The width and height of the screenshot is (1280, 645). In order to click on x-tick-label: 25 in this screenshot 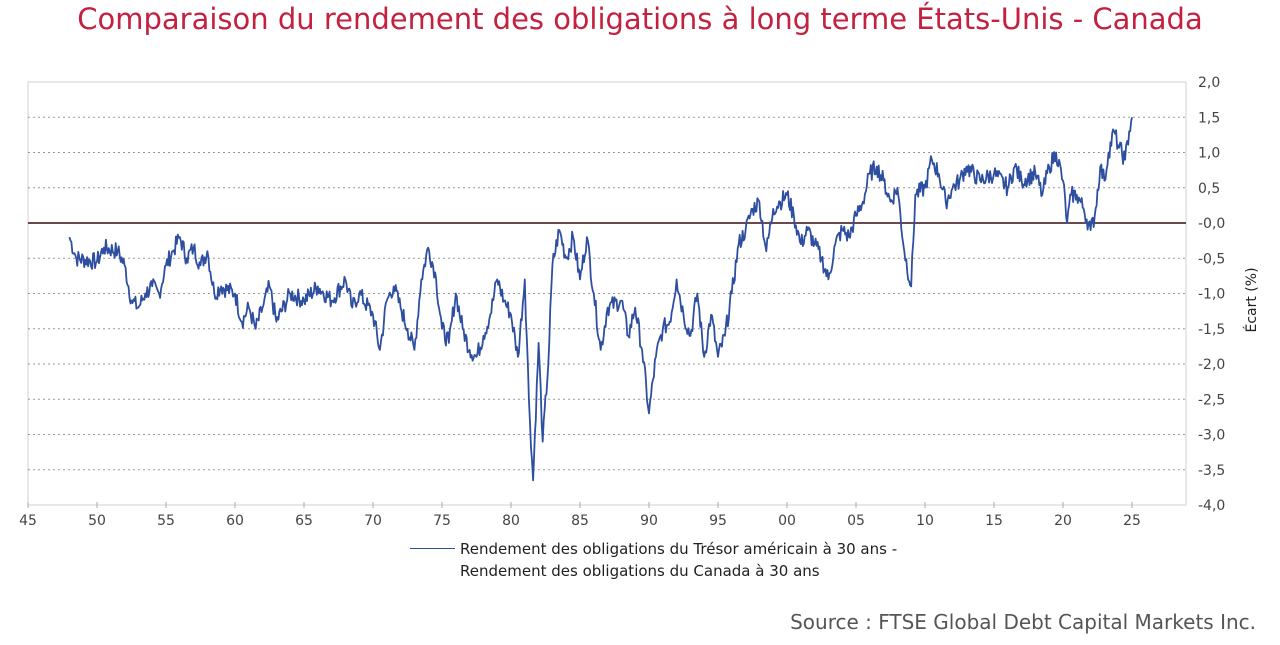, I will do `click(1132, 521)`.